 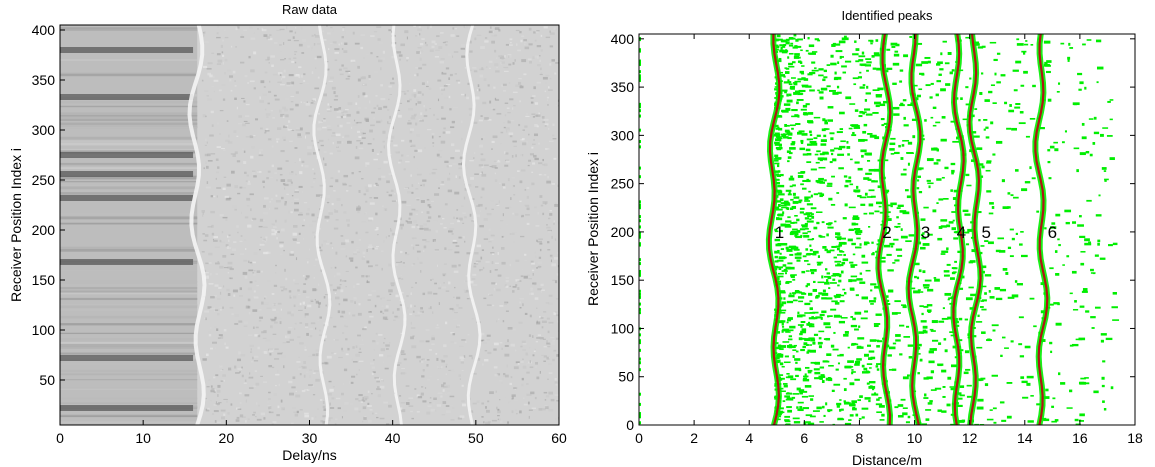 I want to click on y-tick-label: 150, so click(x=44, y=280).